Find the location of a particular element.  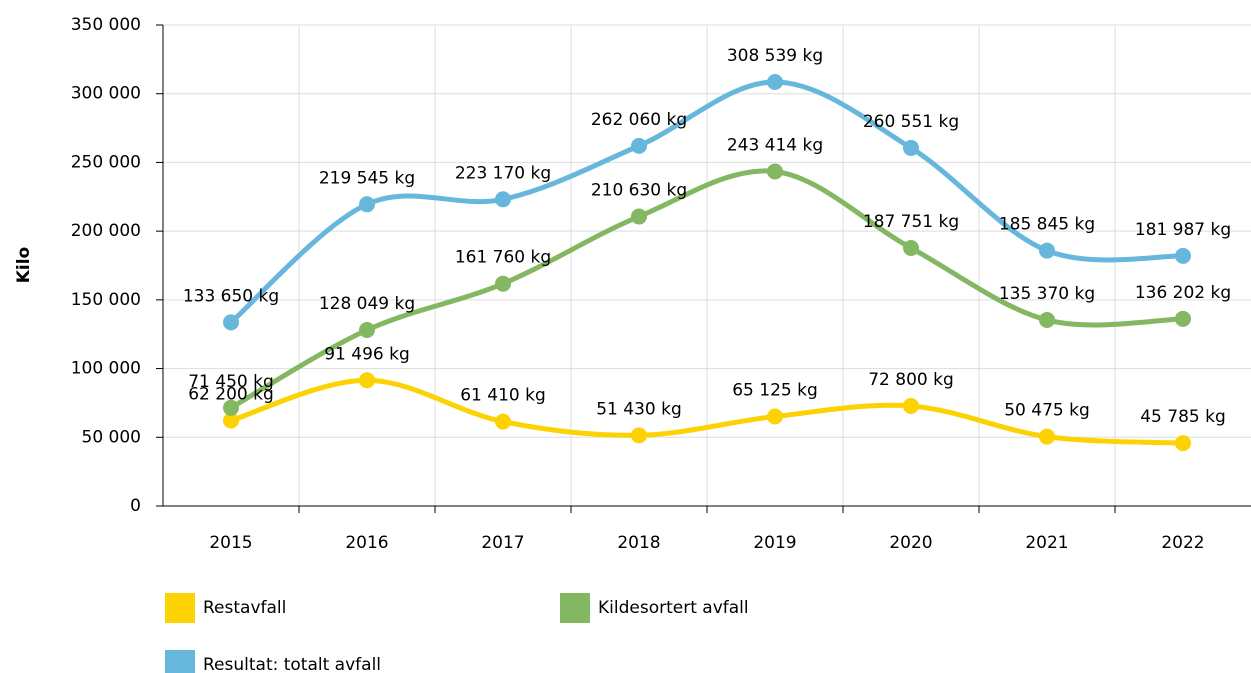

data-label: 187 751 kg is located at coordinates (911, 222).